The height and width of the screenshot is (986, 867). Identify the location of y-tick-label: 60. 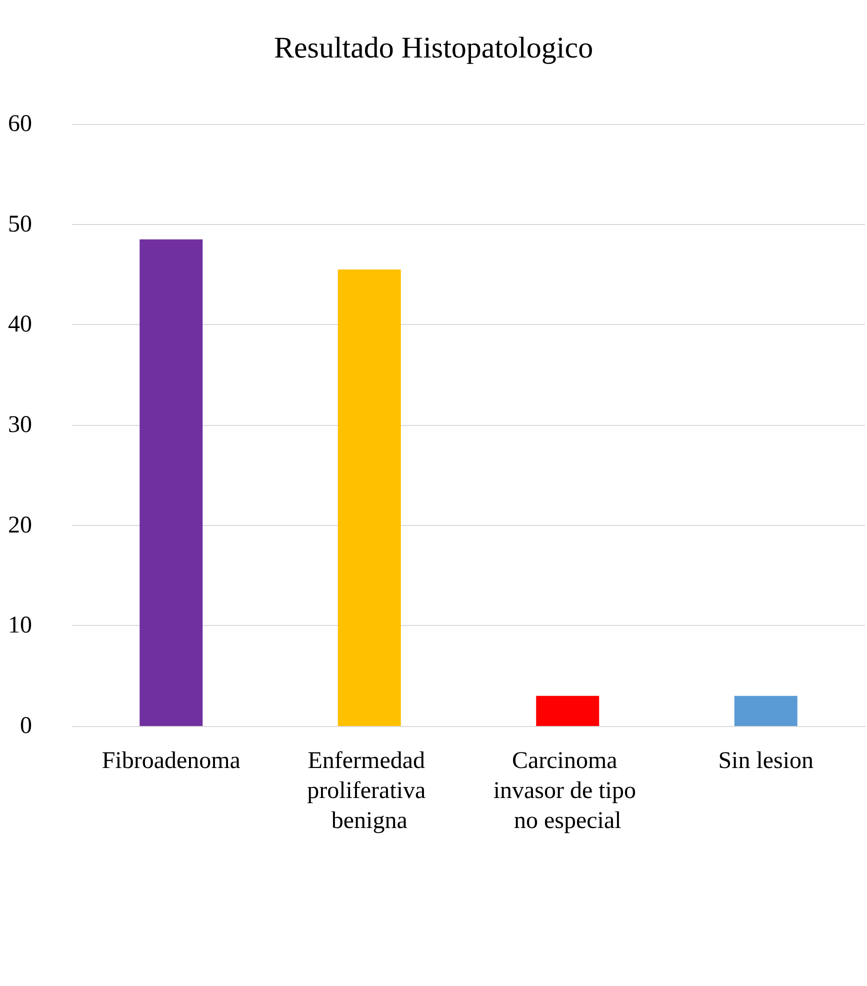
(20, 124).